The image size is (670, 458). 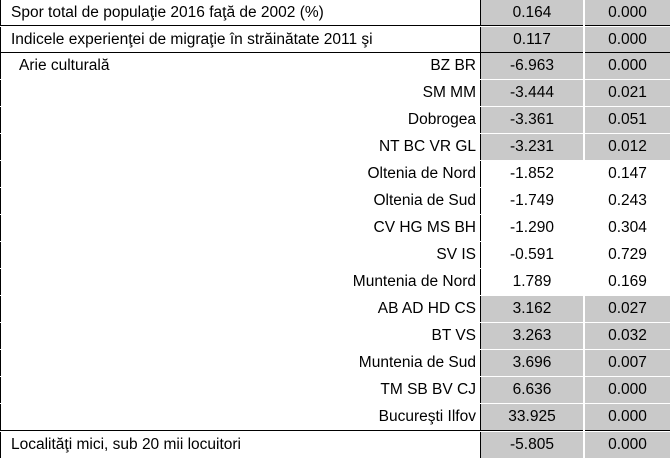 I want to click on row-label: Muntenia de Nord, so click(x=414, y=281).